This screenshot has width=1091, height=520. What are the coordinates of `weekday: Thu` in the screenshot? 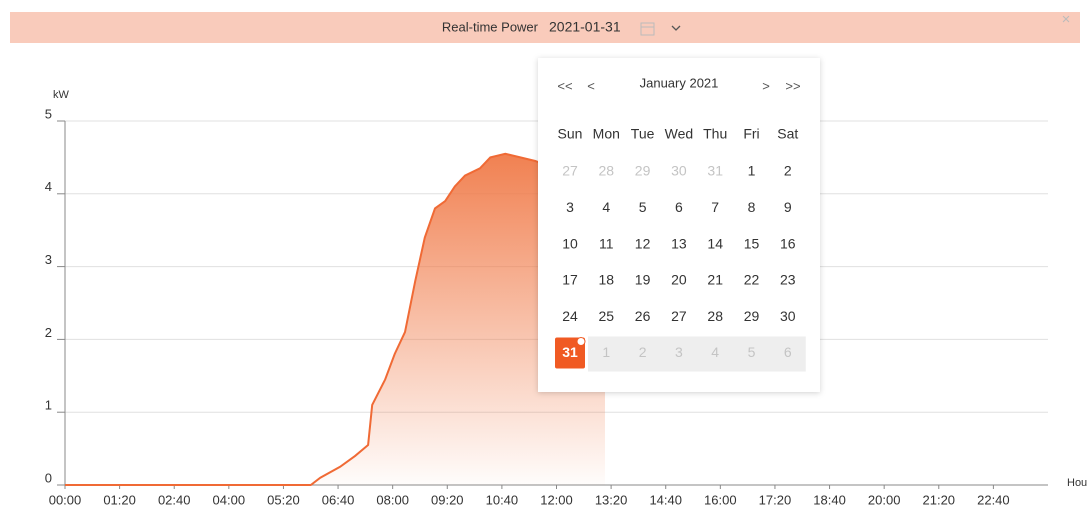 It's located at (715, 134).